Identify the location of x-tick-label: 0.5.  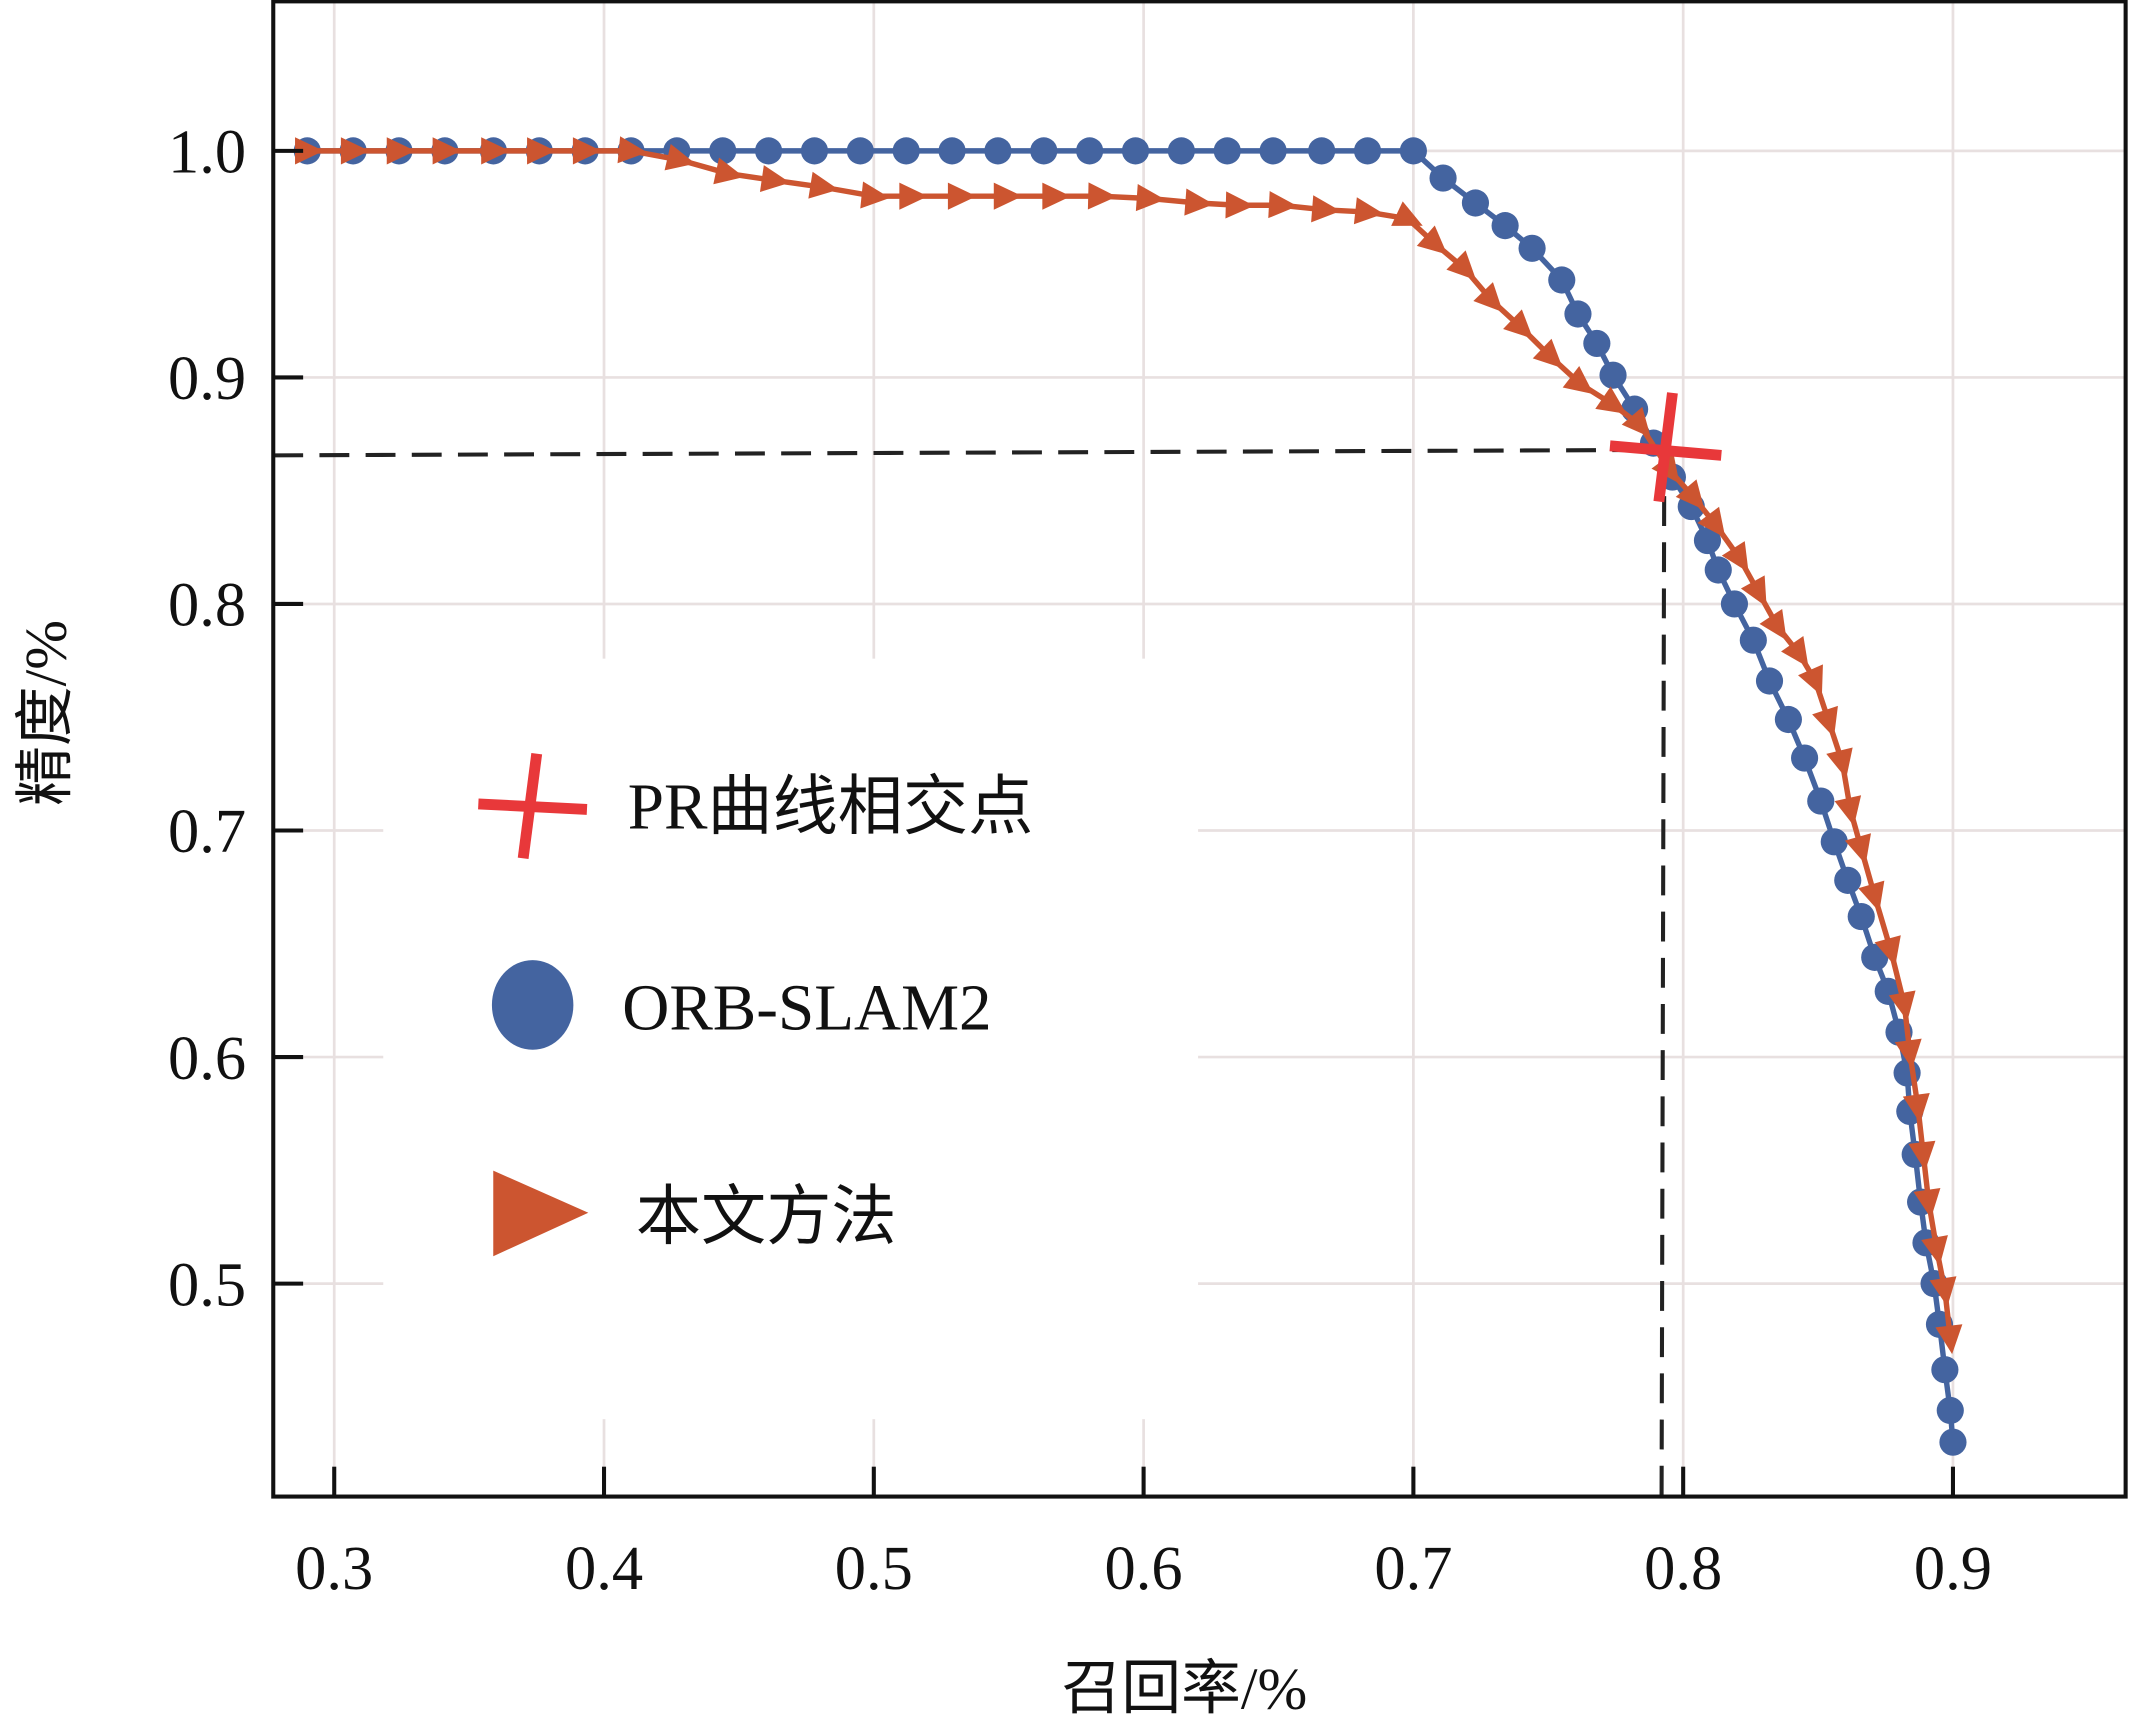
(874, 1568).